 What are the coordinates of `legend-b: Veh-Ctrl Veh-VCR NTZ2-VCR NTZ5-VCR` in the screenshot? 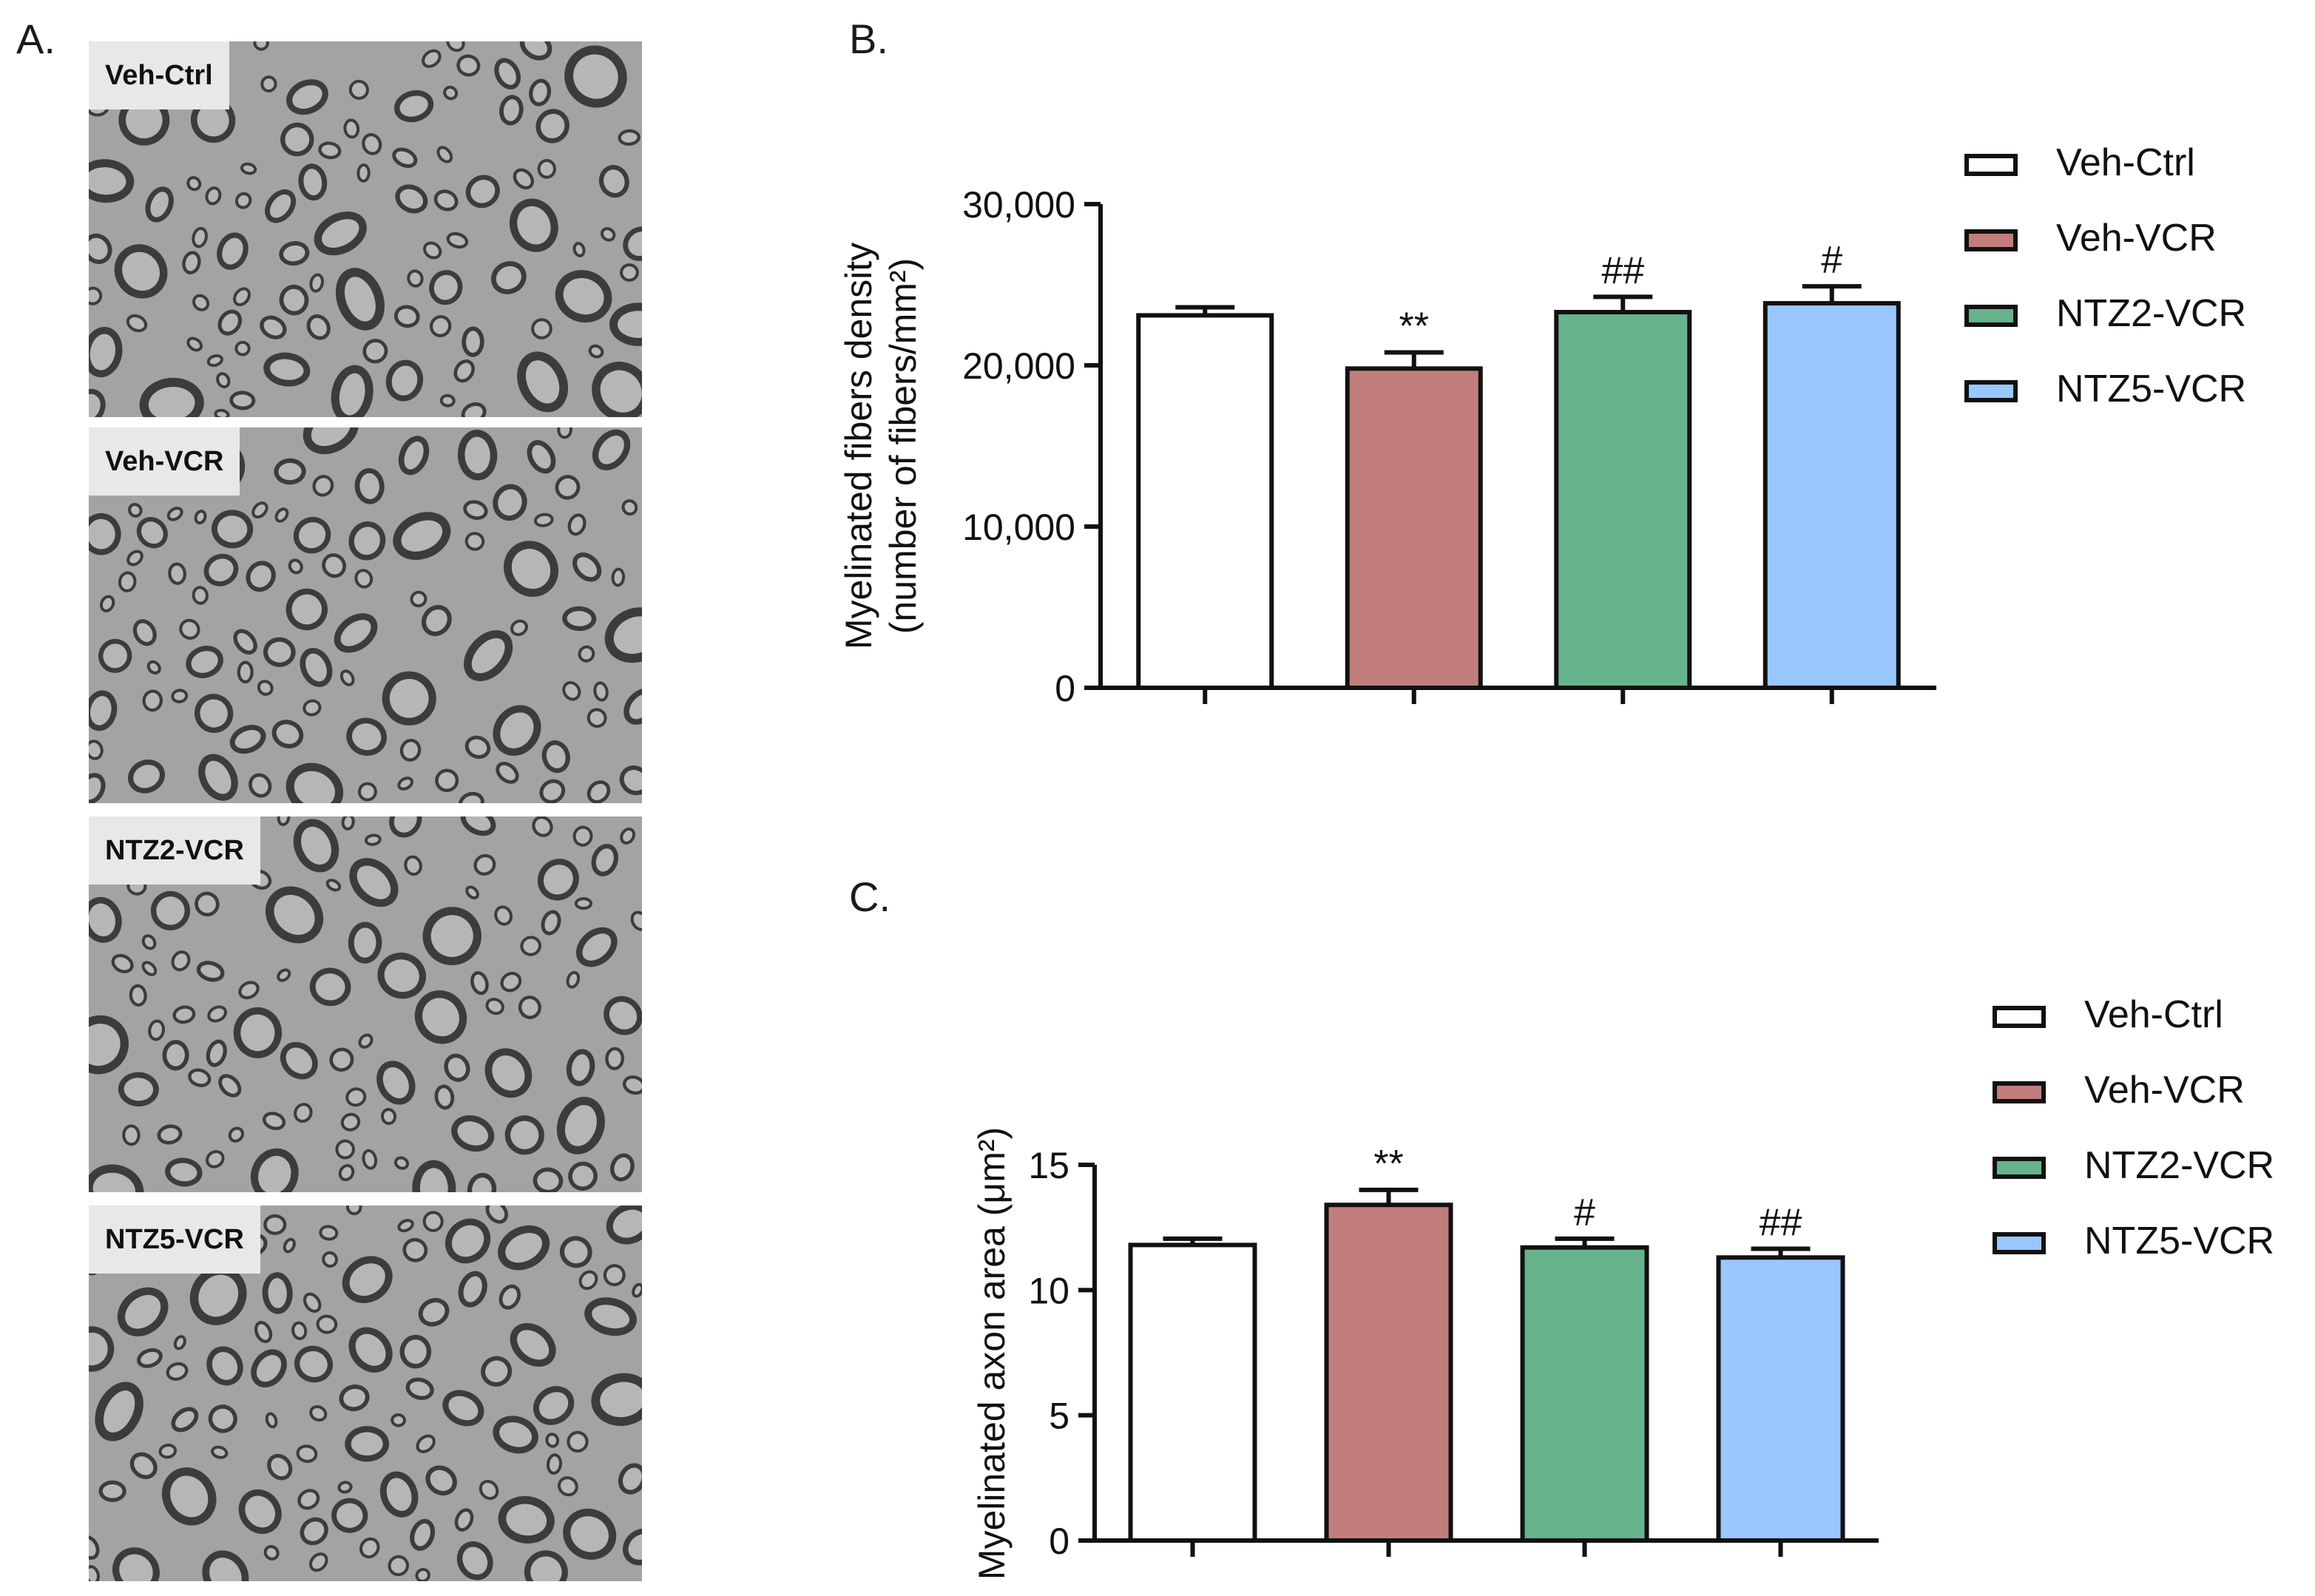 It's located at (2134, 288).